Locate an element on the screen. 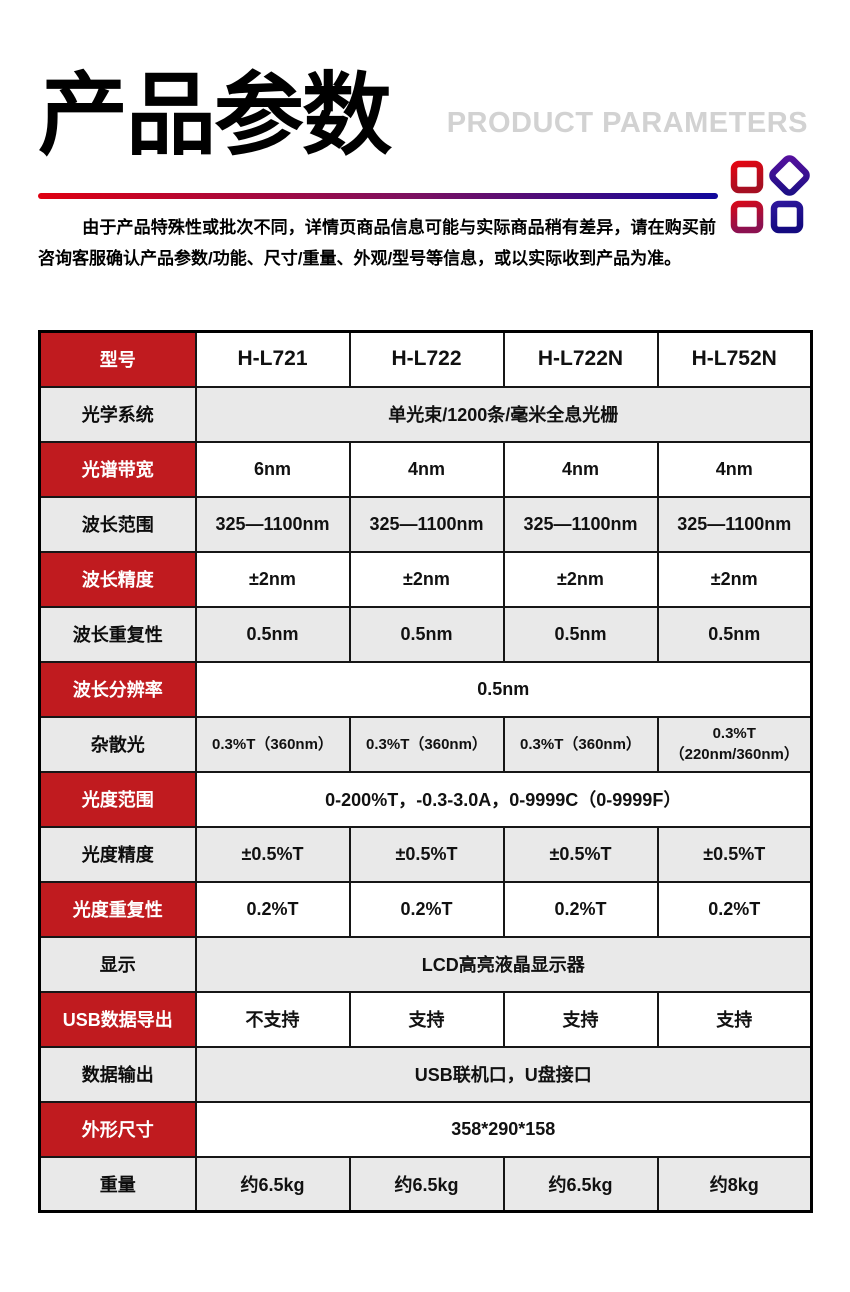 This screenshot has width=850, height=1292. param-value-span: 0.5nm is located at coordinates (503, 689).